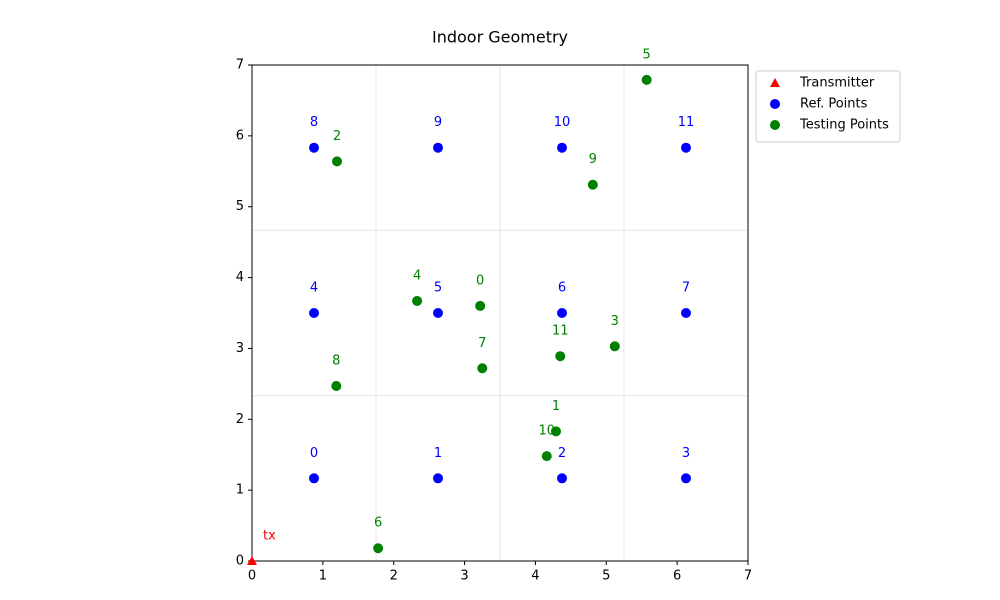  What do you see at coordinates (748, 576) in the screenshot?
I see `x-tick-label: 7` at bounding box center [748, 576].